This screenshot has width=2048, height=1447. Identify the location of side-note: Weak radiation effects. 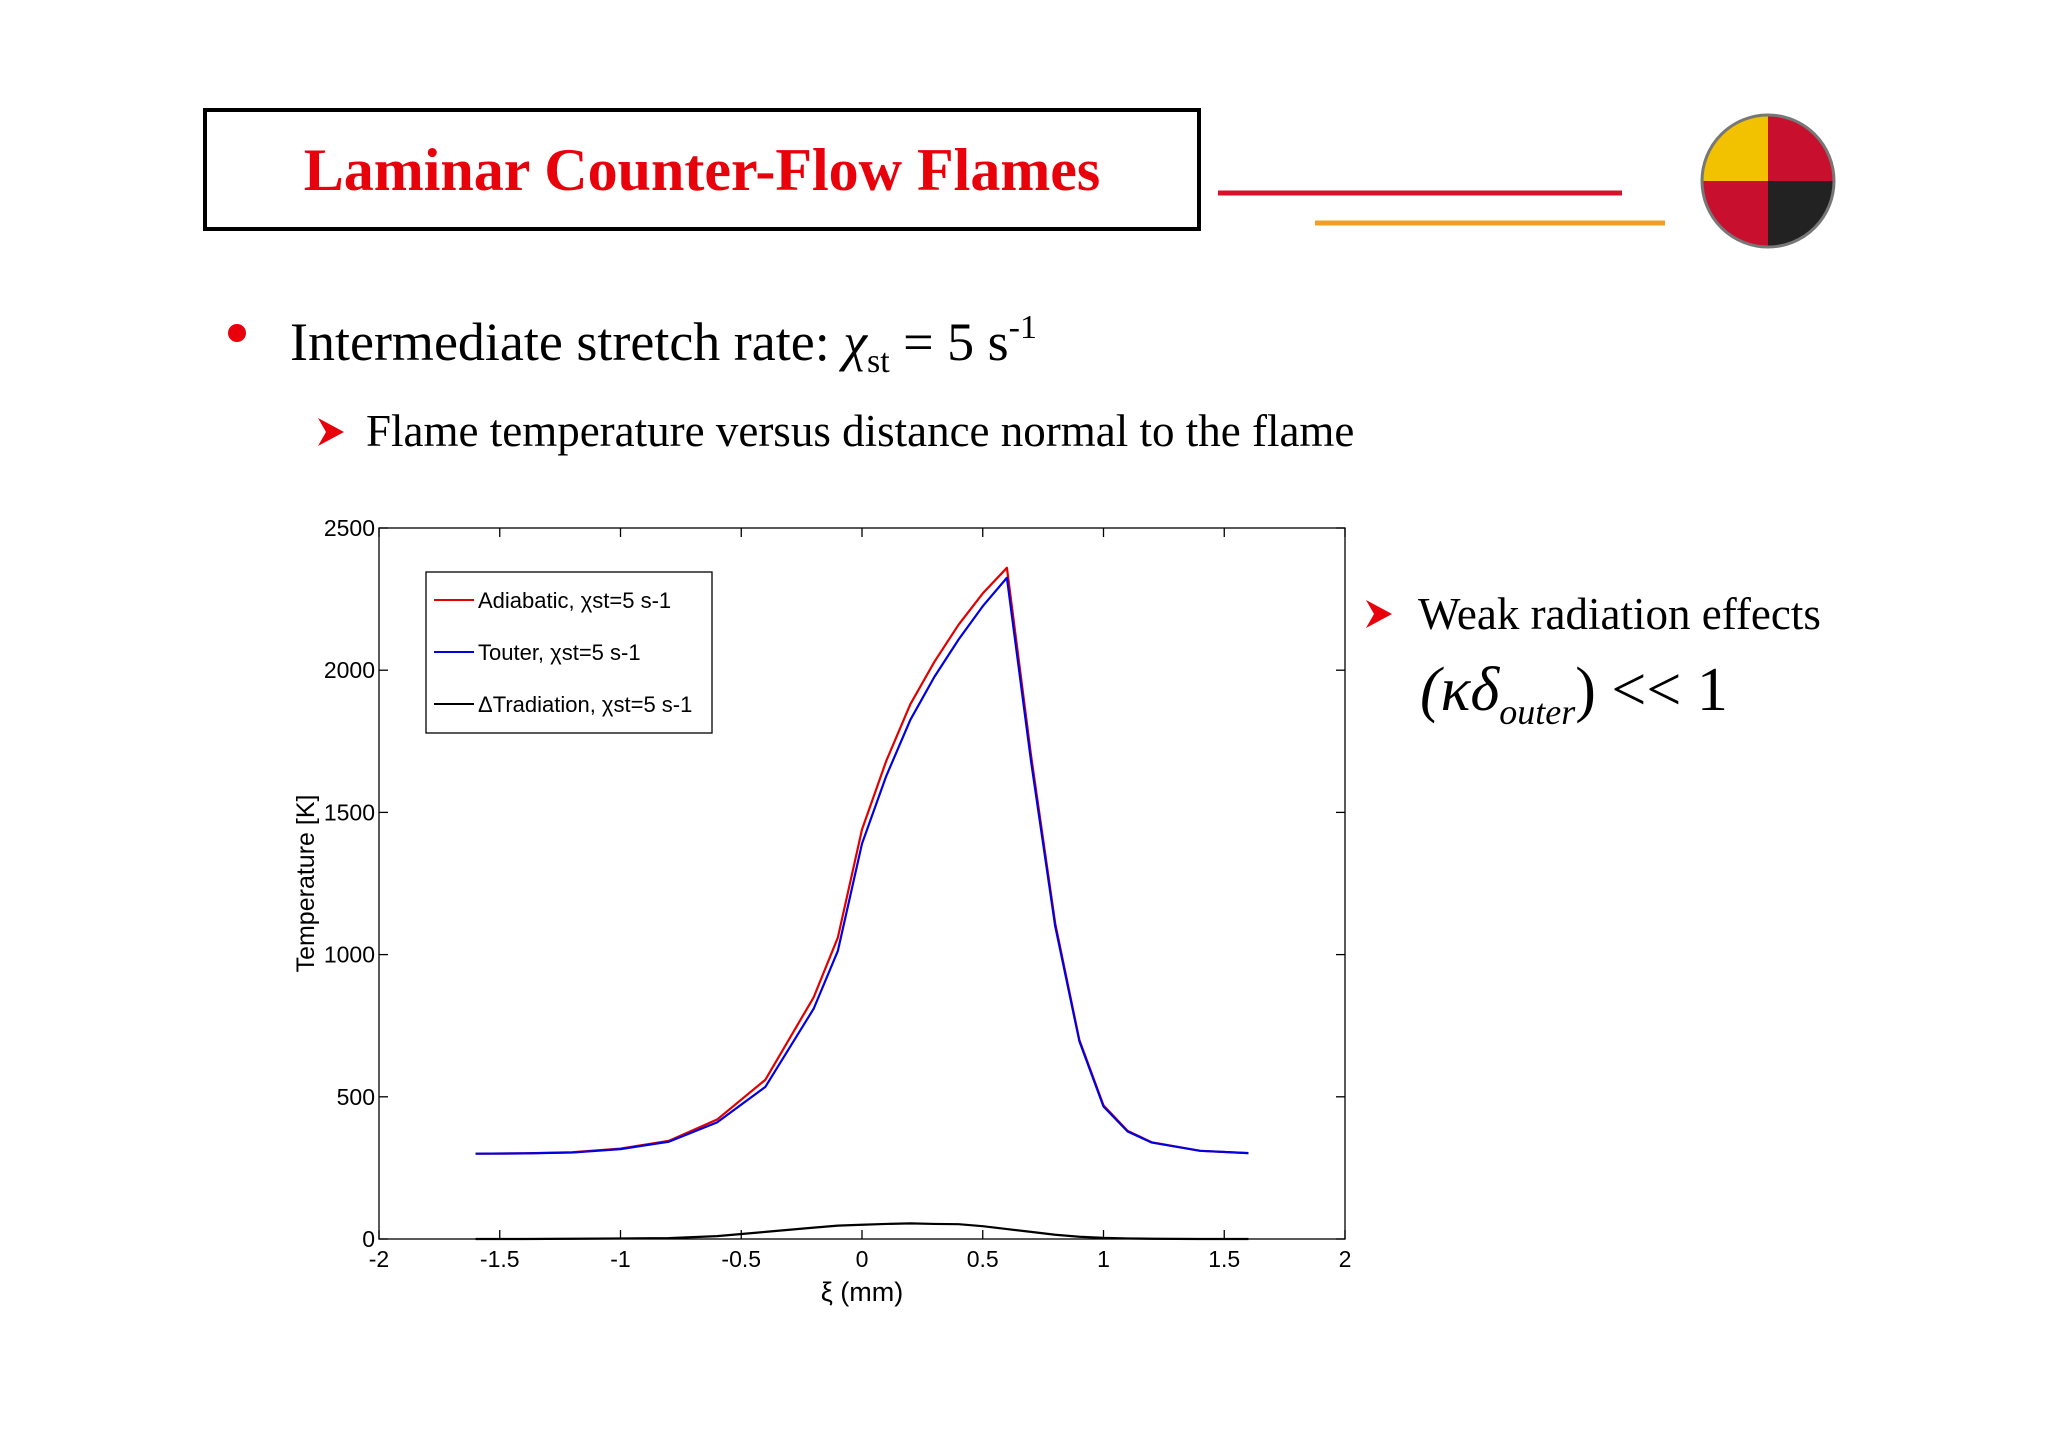
(1619, 614).